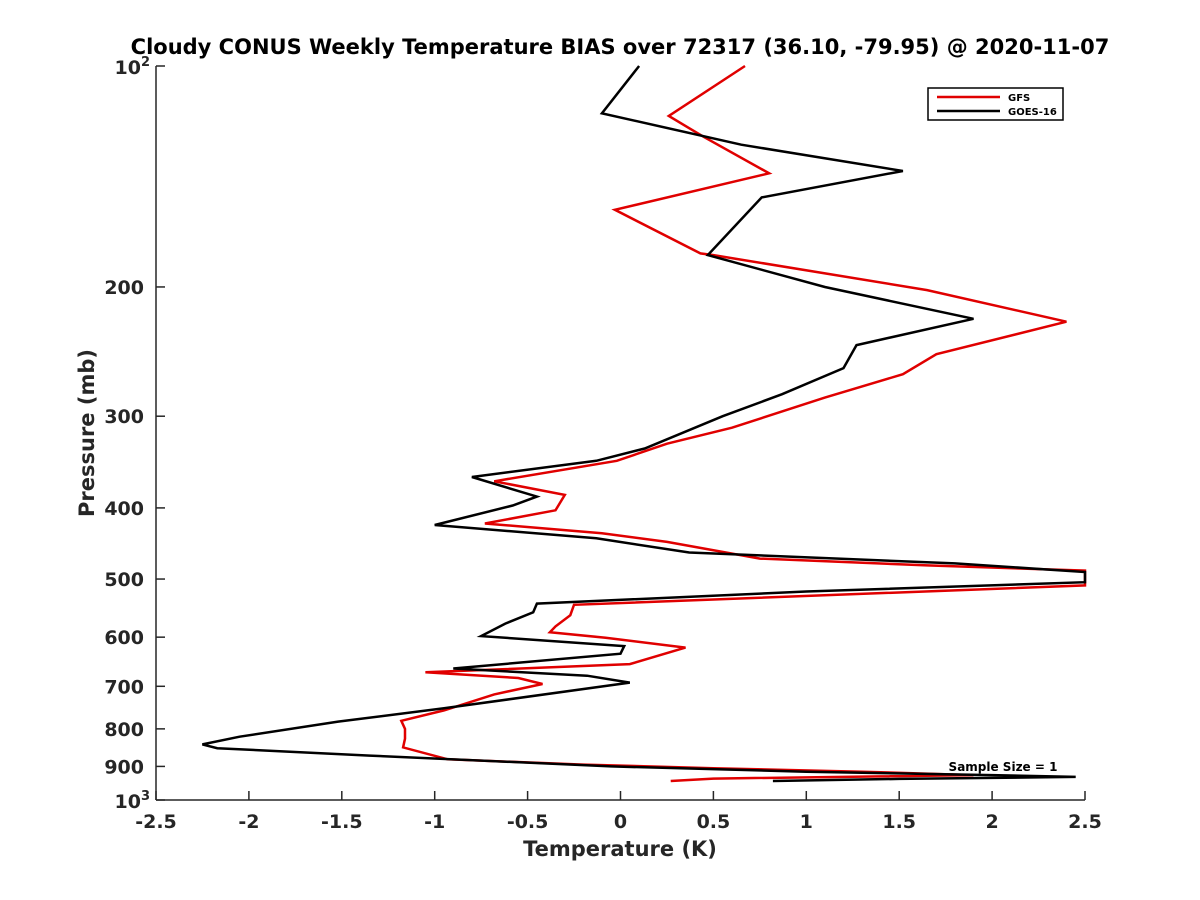  Describe the element at coordinates (124, 638) in the screenshot. I see `y-tick-label: 600` at that location.